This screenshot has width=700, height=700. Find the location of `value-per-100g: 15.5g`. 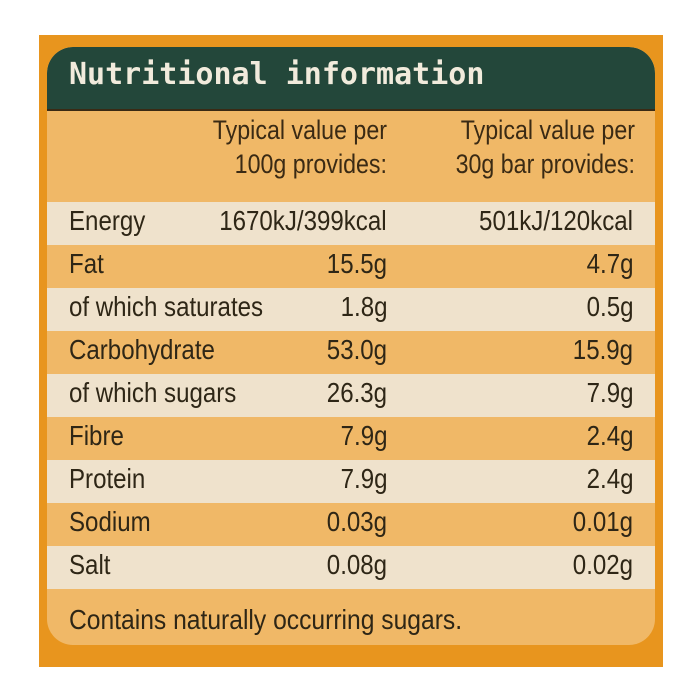

value-per-100g: 15.5g is located at coordinates (356, 263).